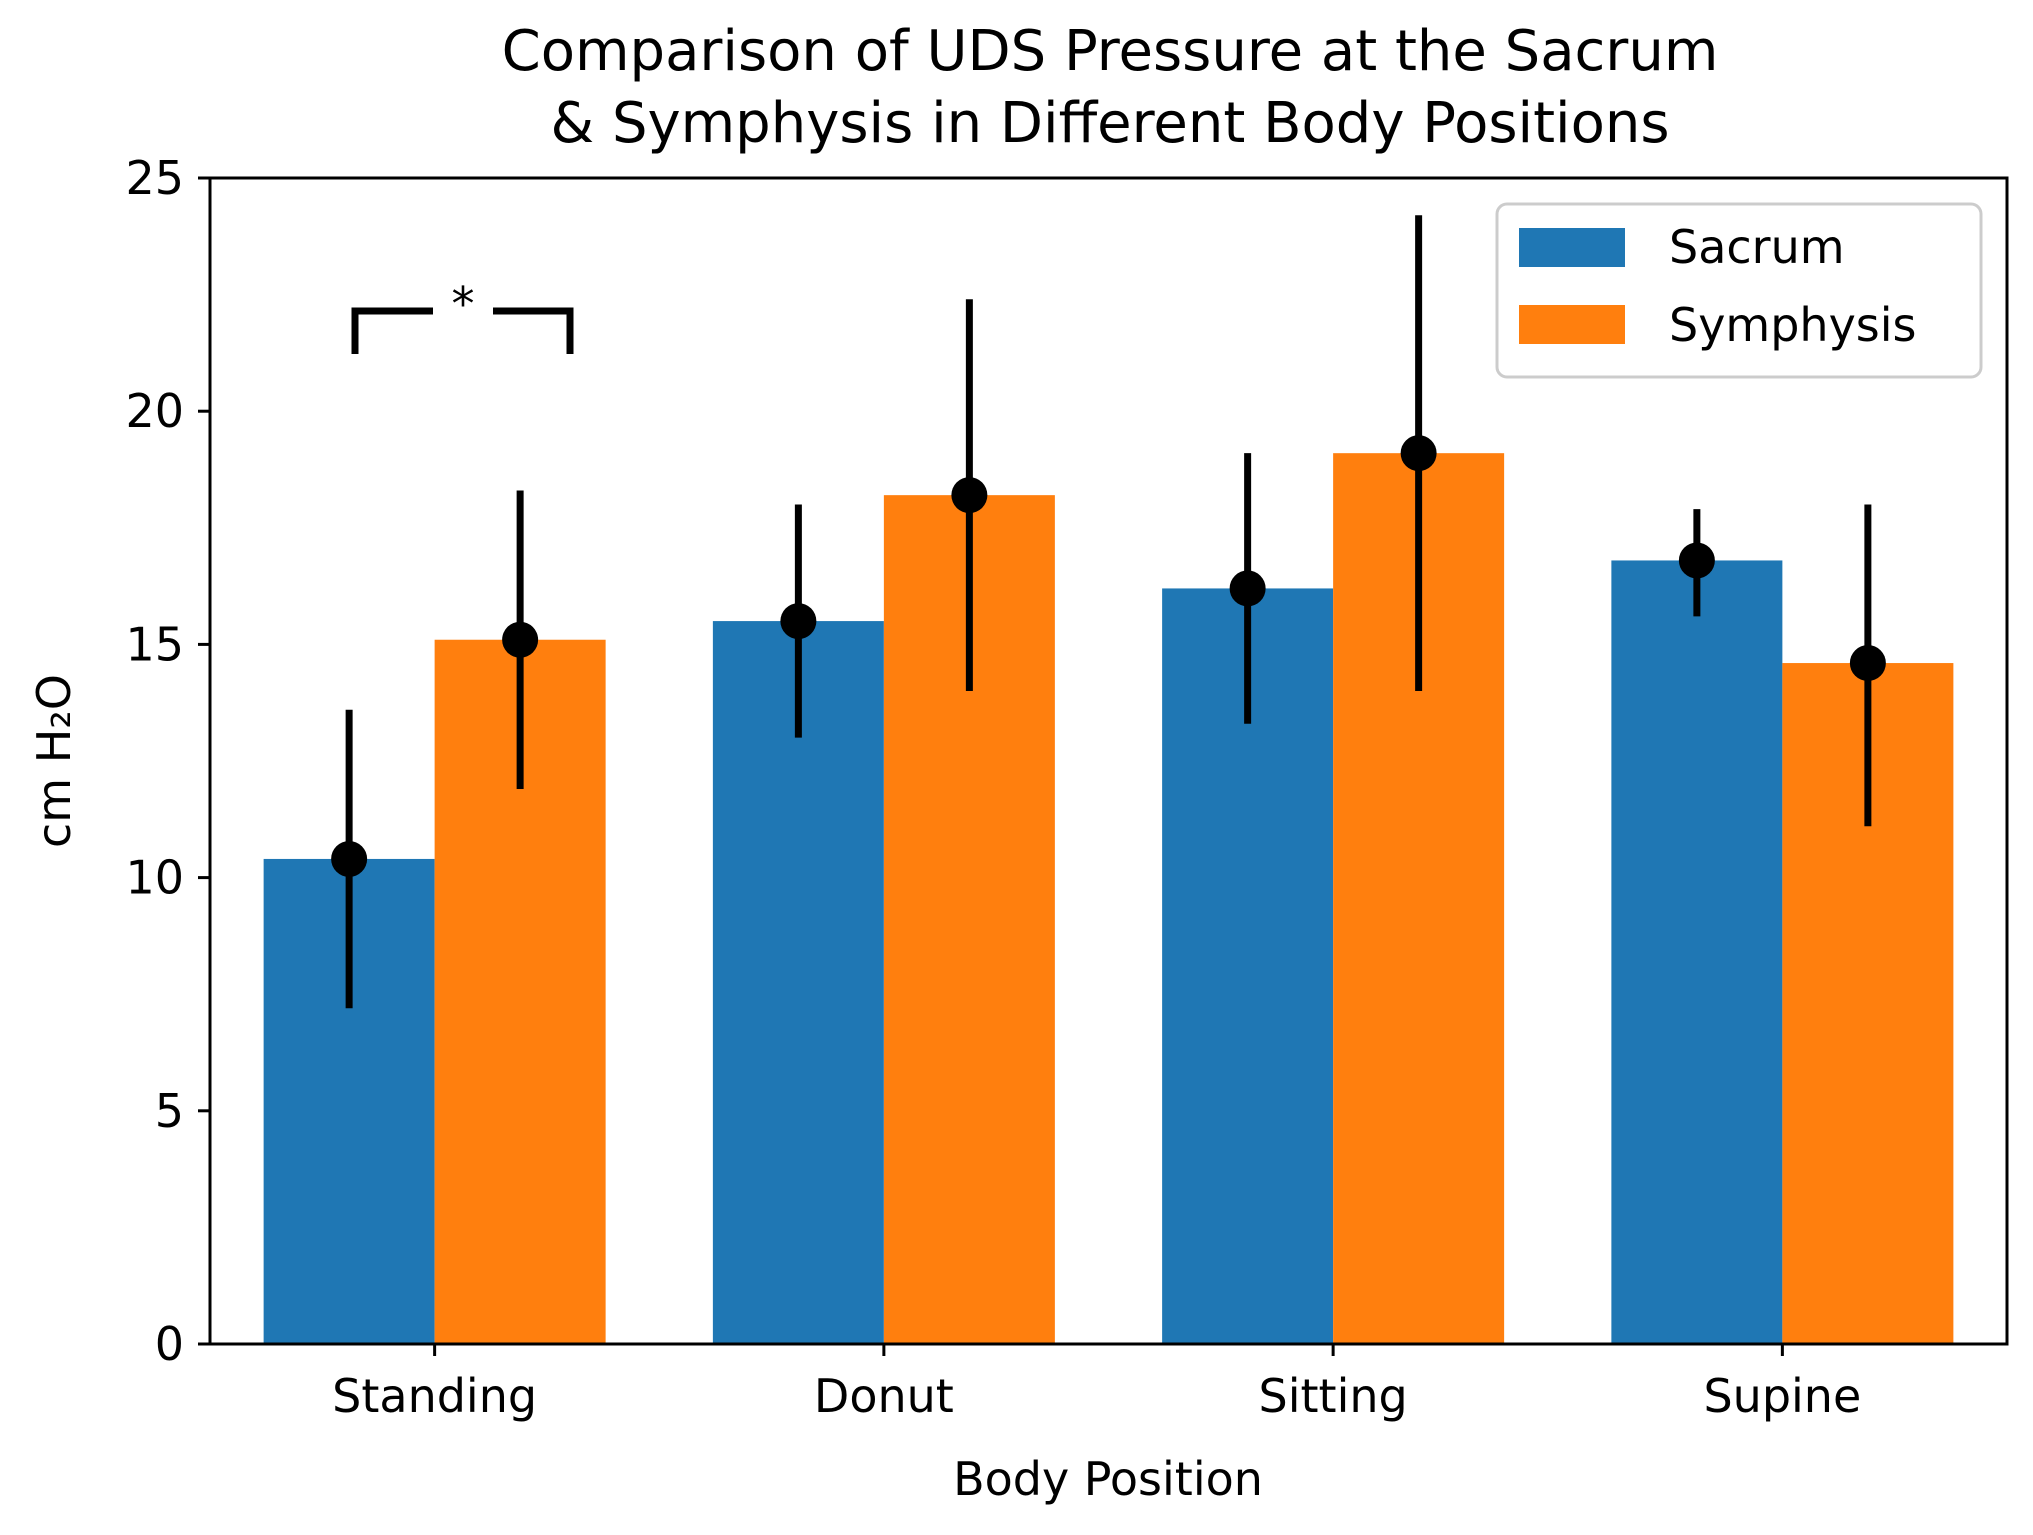 The height and width of the screenshot is (1535, 2033). What do you see at coordinates (1572, 324) in the screenshot?
I see `legend-swatch-symphysis` at bounding box center [1572, 324].